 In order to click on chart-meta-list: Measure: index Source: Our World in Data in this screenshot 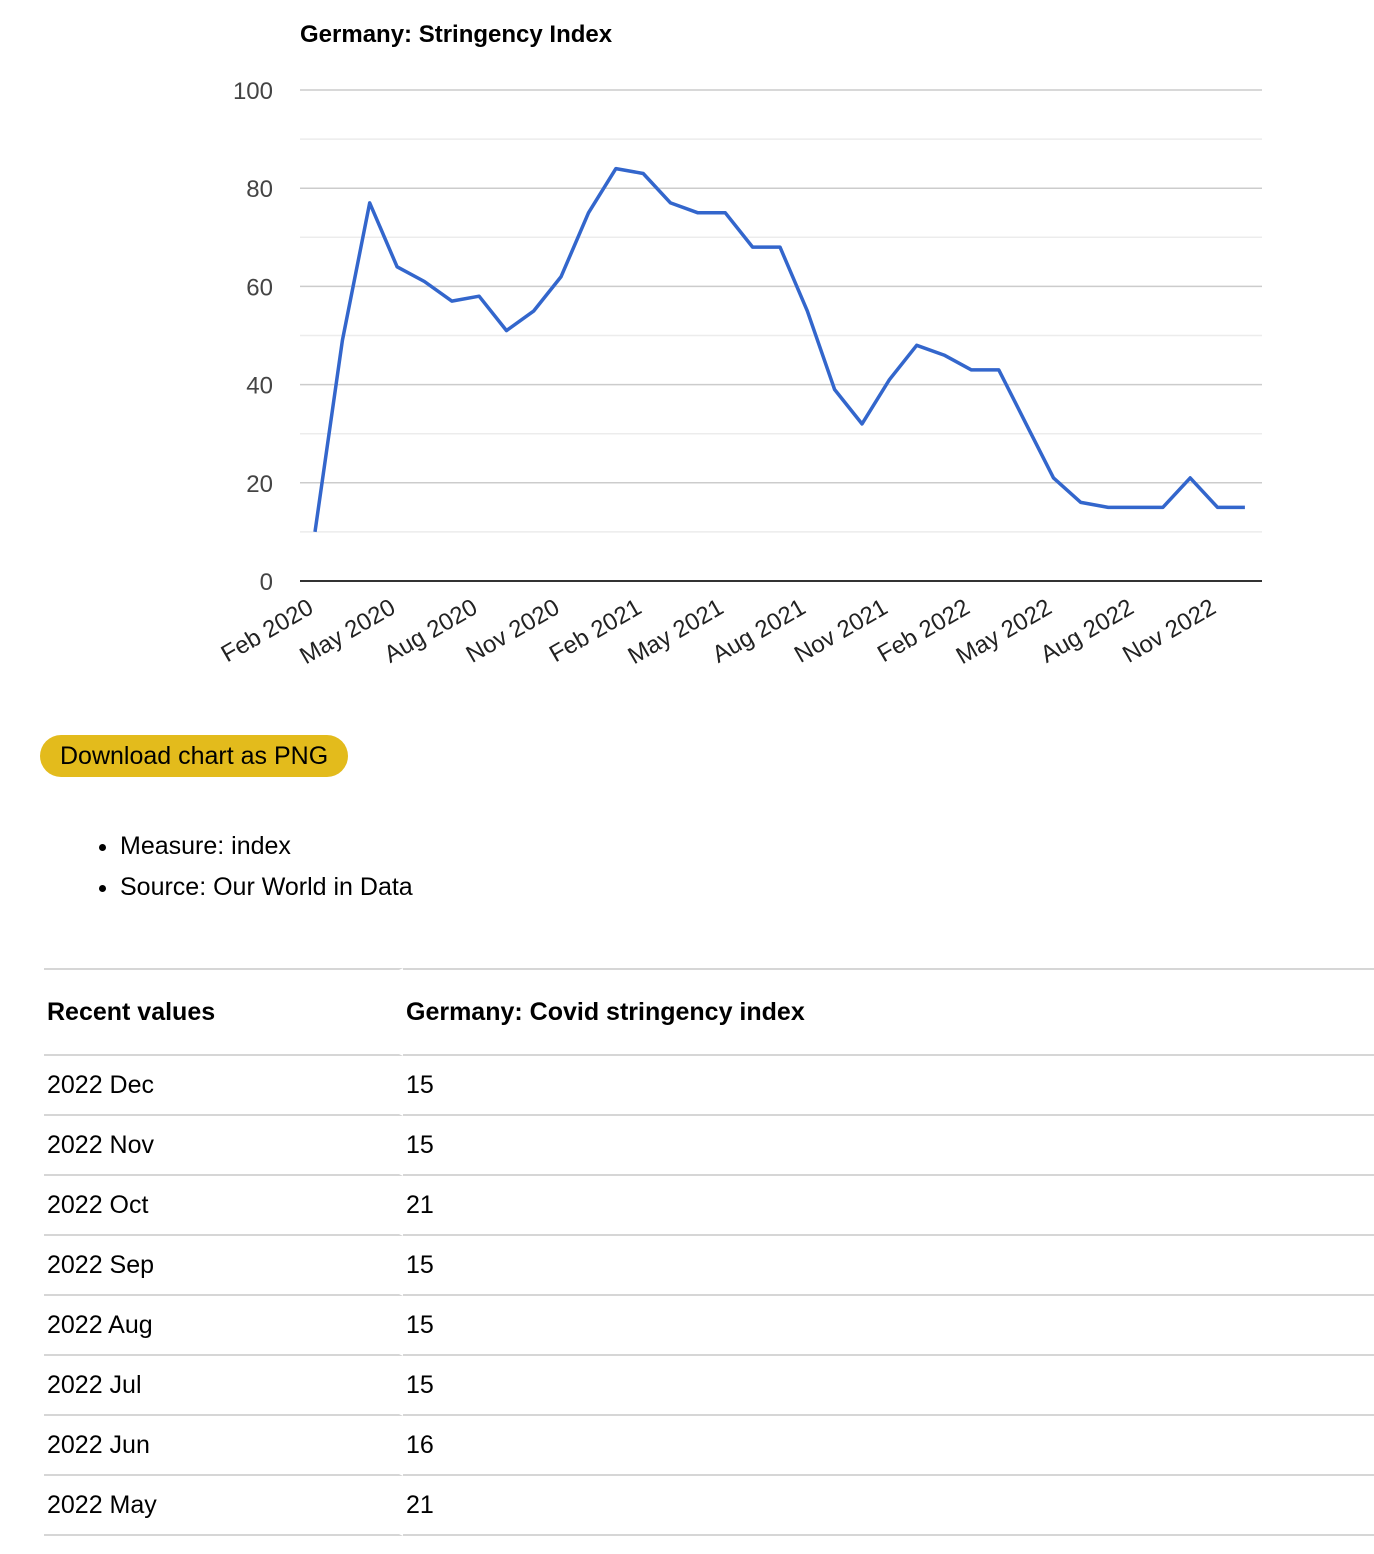, I will do `click(206, 873)`.